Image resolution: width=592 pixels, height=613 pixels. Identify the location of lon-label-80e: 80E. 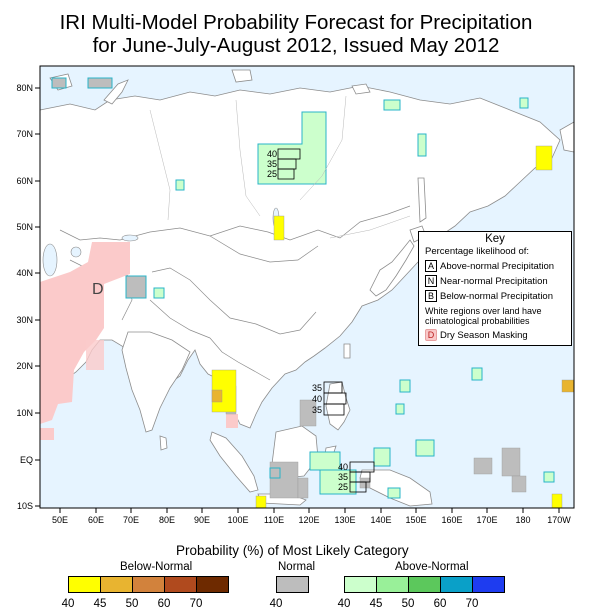
(167, 520).